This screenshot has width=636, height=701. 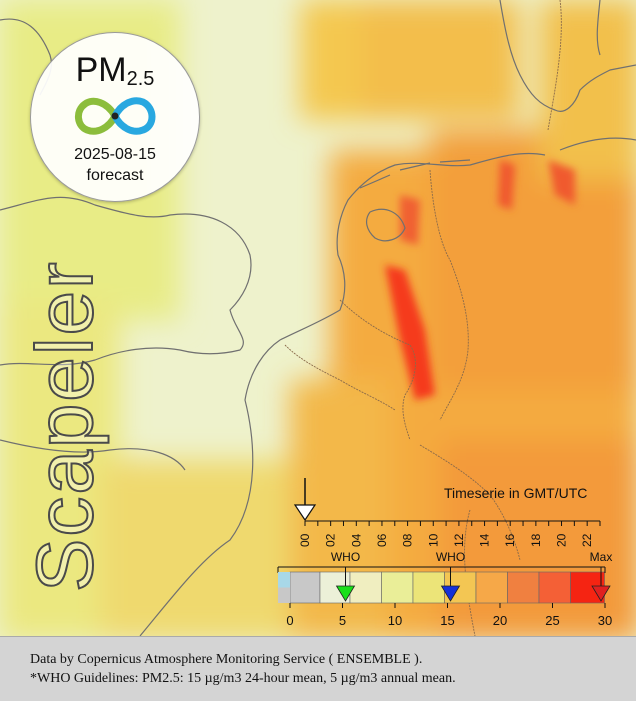 What do you see at coordinates (64, 426) in the screenshot?
I see `brand-watermark: Scapeler` at bounding box center [64, 426].